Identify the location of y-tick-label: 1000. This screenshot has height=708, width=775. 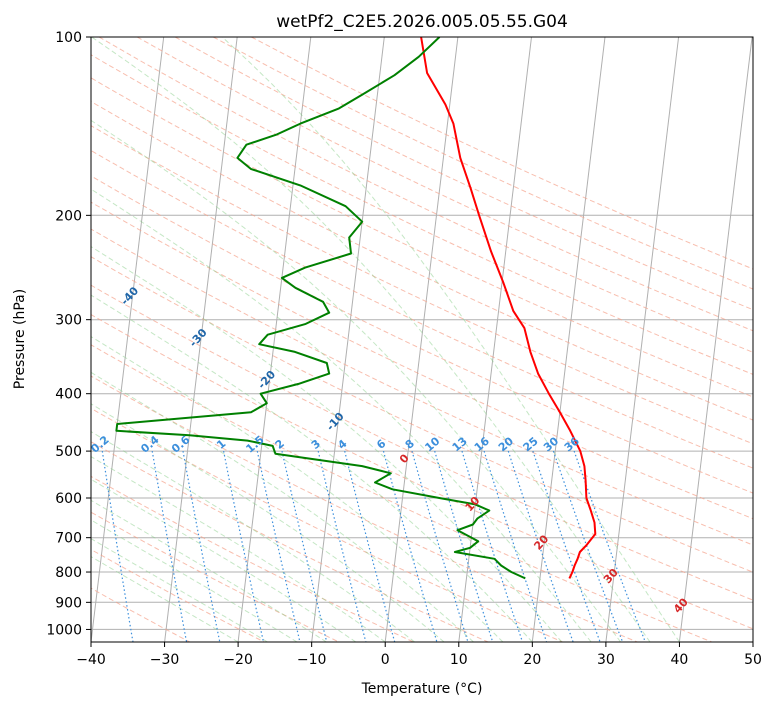
(64, 630).